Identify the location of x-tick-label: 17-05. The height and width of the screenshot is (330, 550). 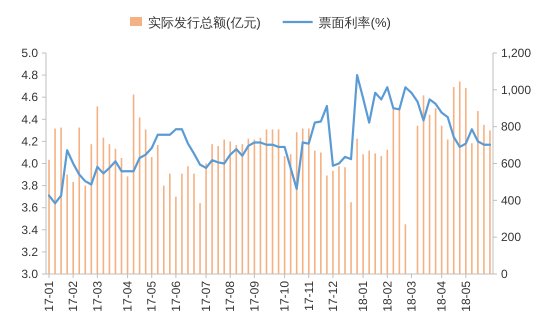
(151, 296).